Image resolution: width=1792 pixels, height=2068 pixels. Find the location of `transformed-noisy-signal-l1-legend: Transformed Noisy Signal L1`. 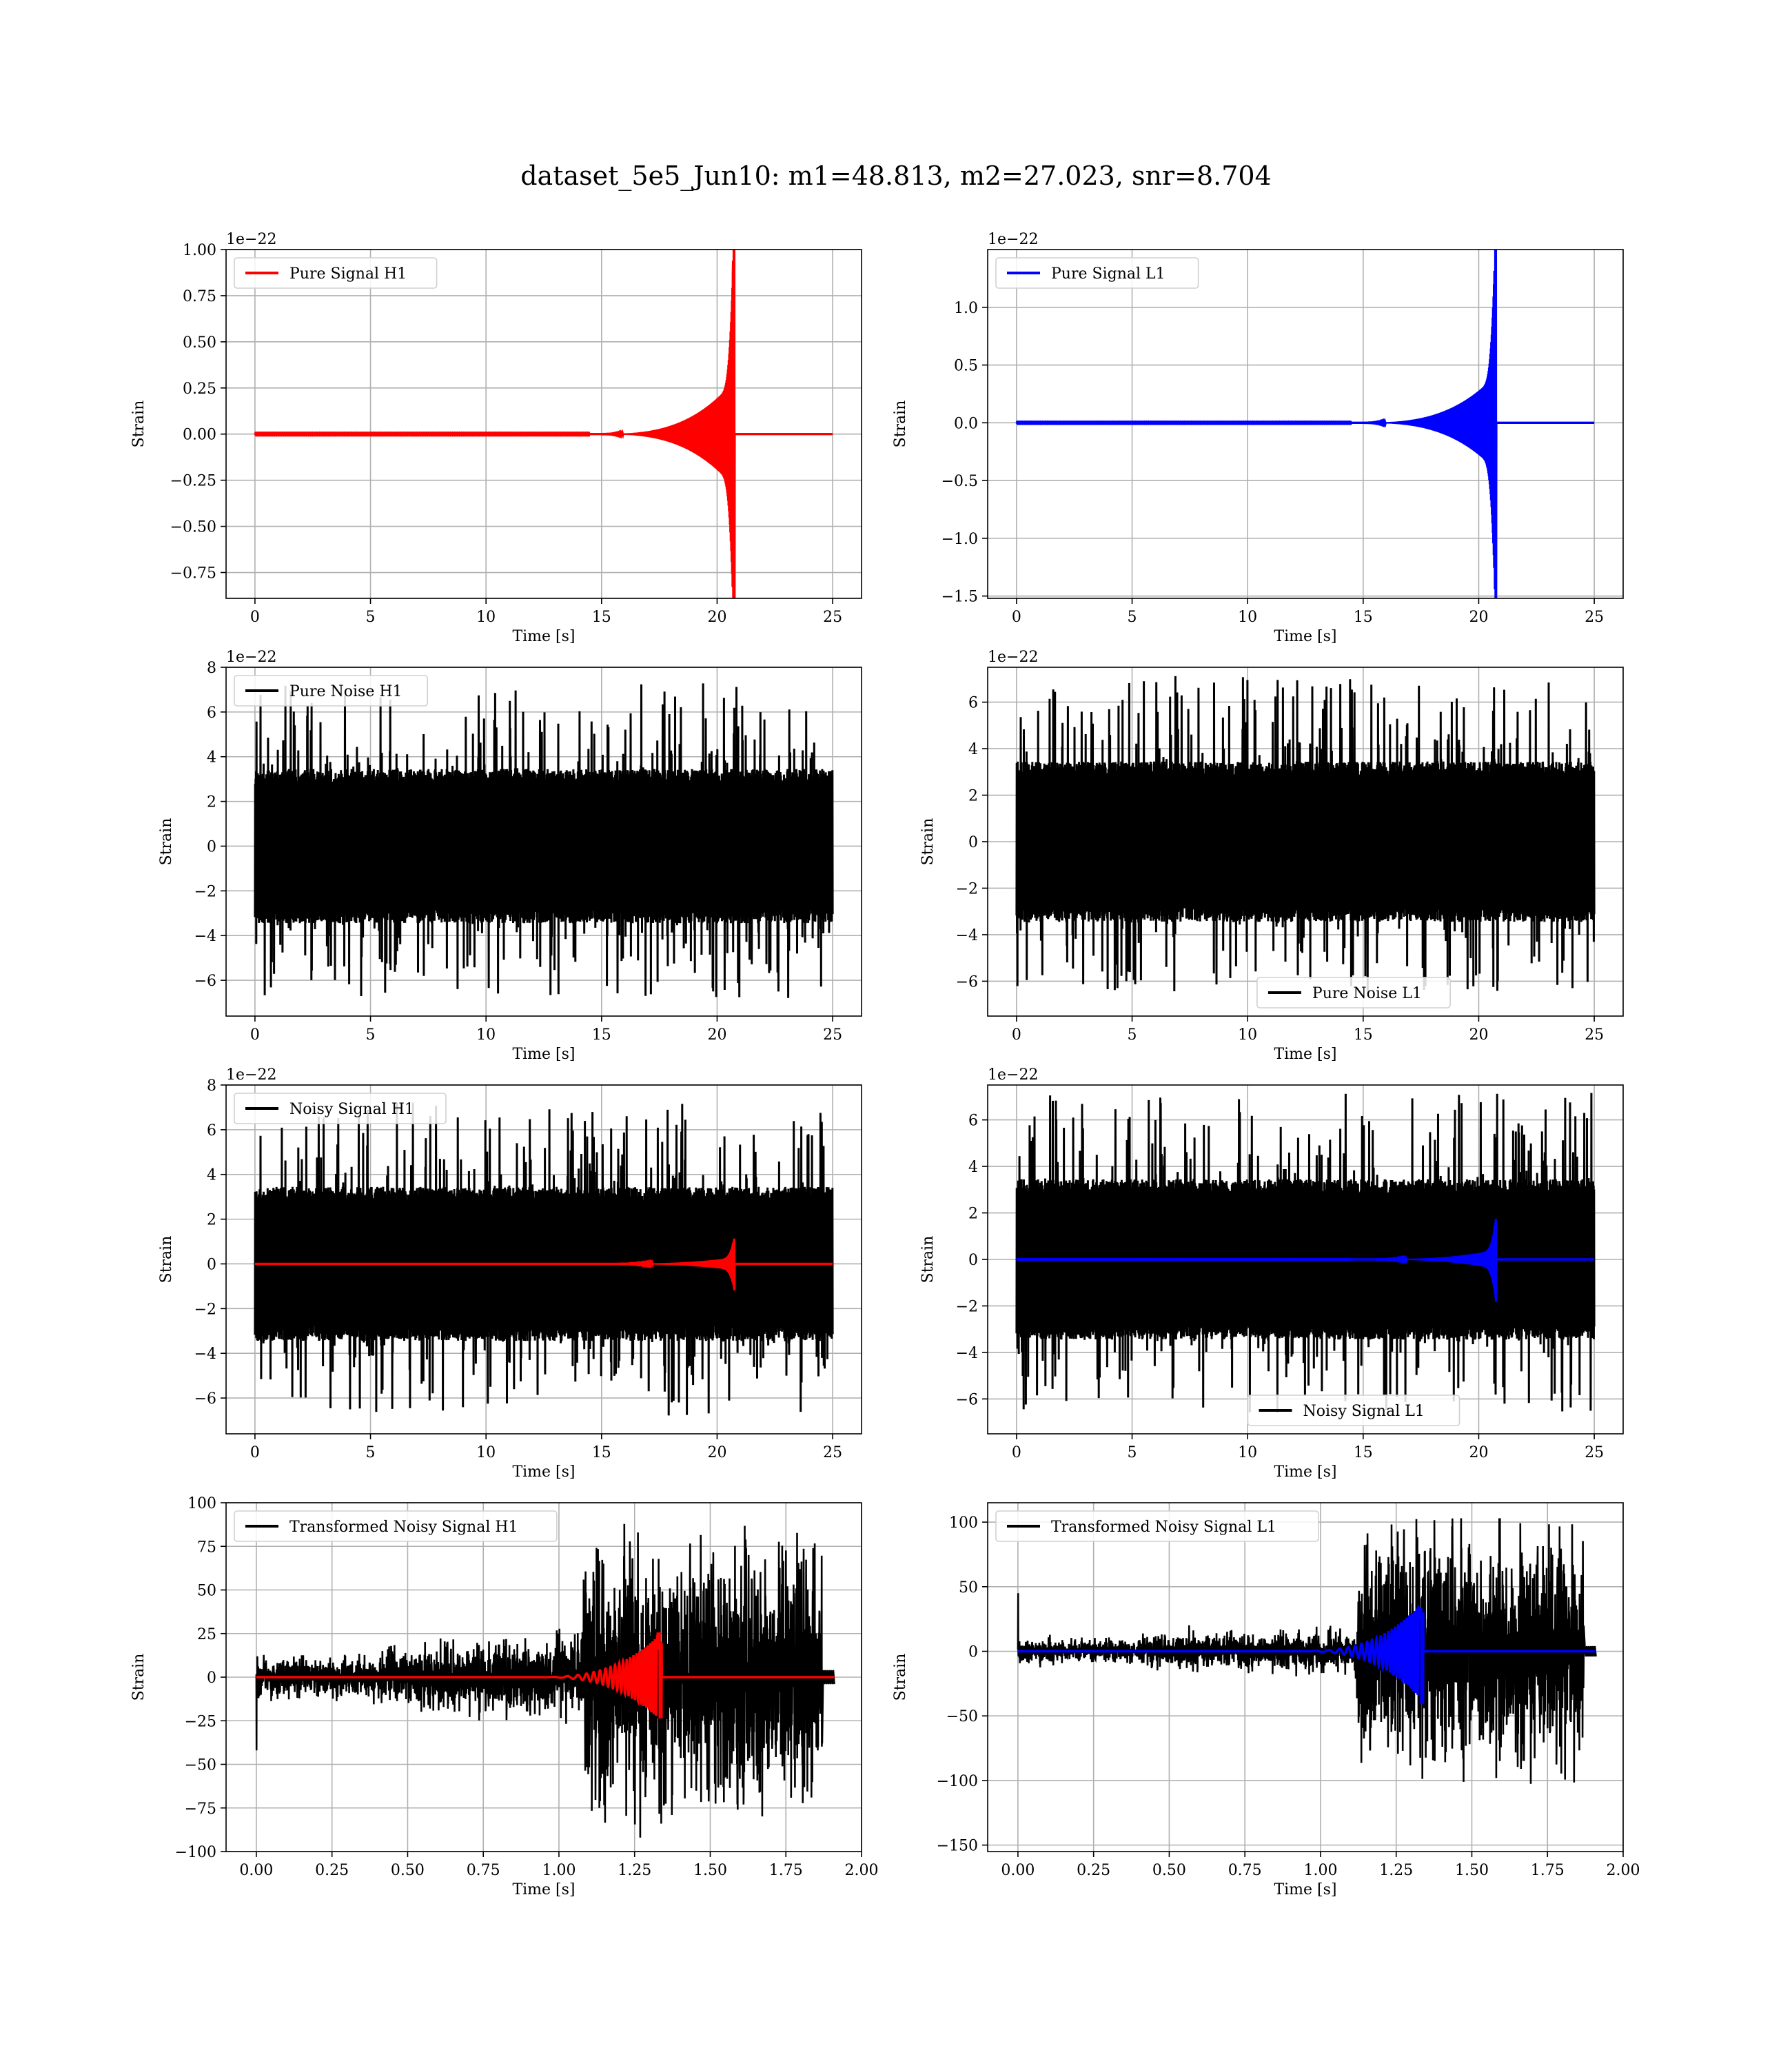

transformed-noisy-signal-l1-legend: Transformed Noisy Signal L1 is located at coordinates (1157, 1526).